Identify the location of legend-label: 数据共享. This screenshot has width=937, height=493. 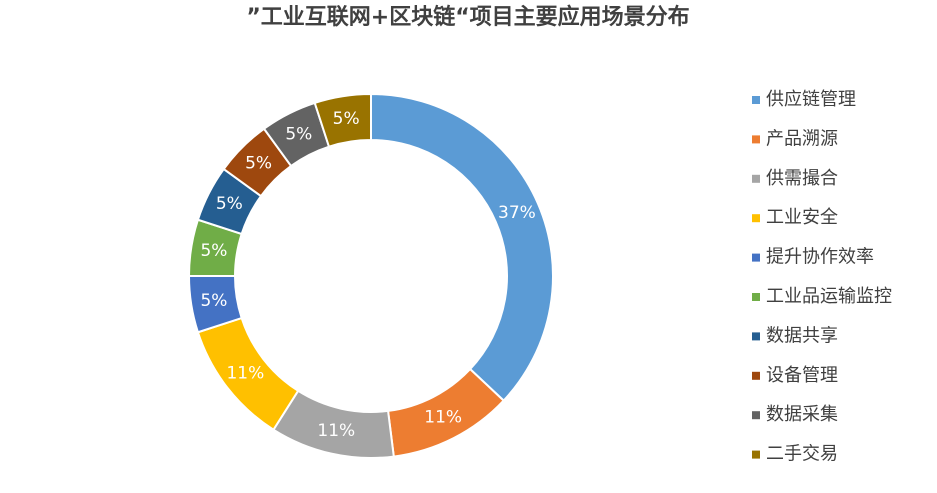
(802, 335).